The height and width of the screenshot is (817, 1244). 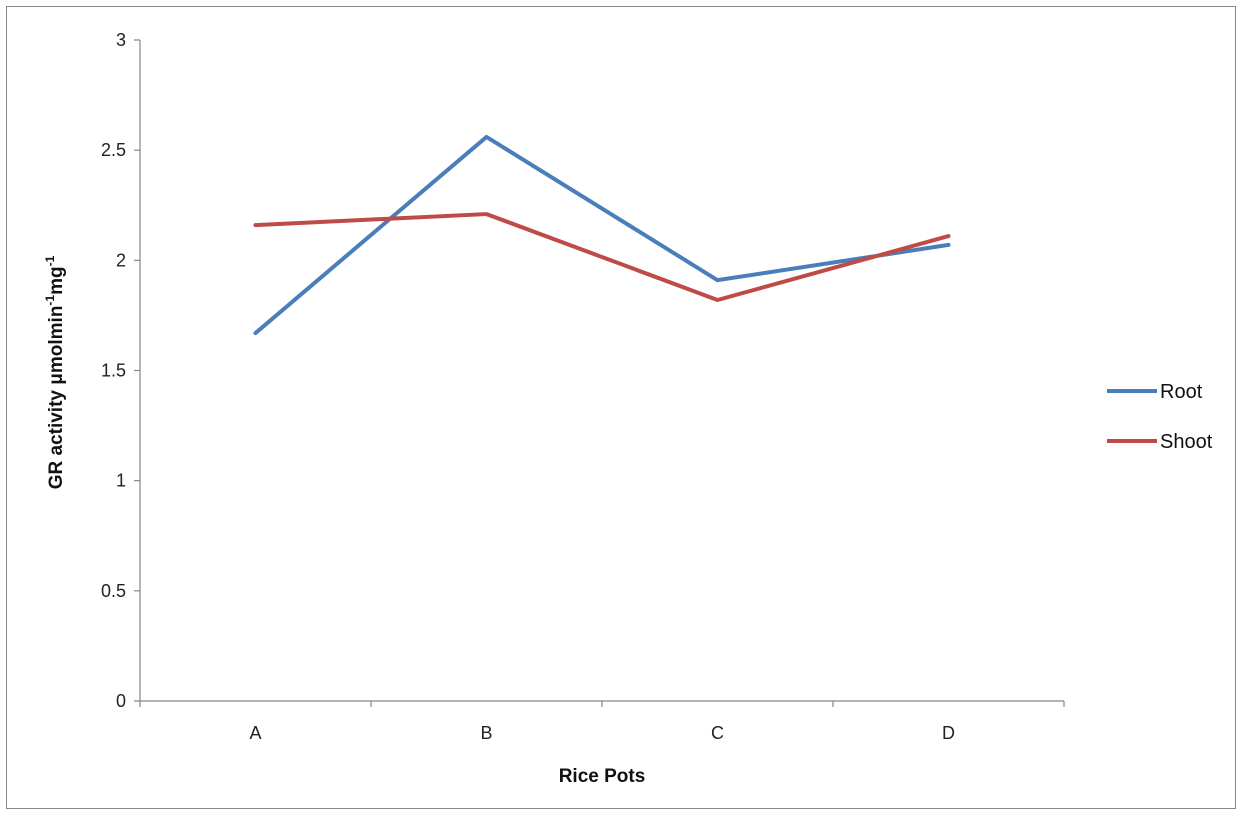 What do you see at coordinates (56, 280) in the screenshot?
I see `y-axis-title-mid: mg` at bounding box center [56, 280].